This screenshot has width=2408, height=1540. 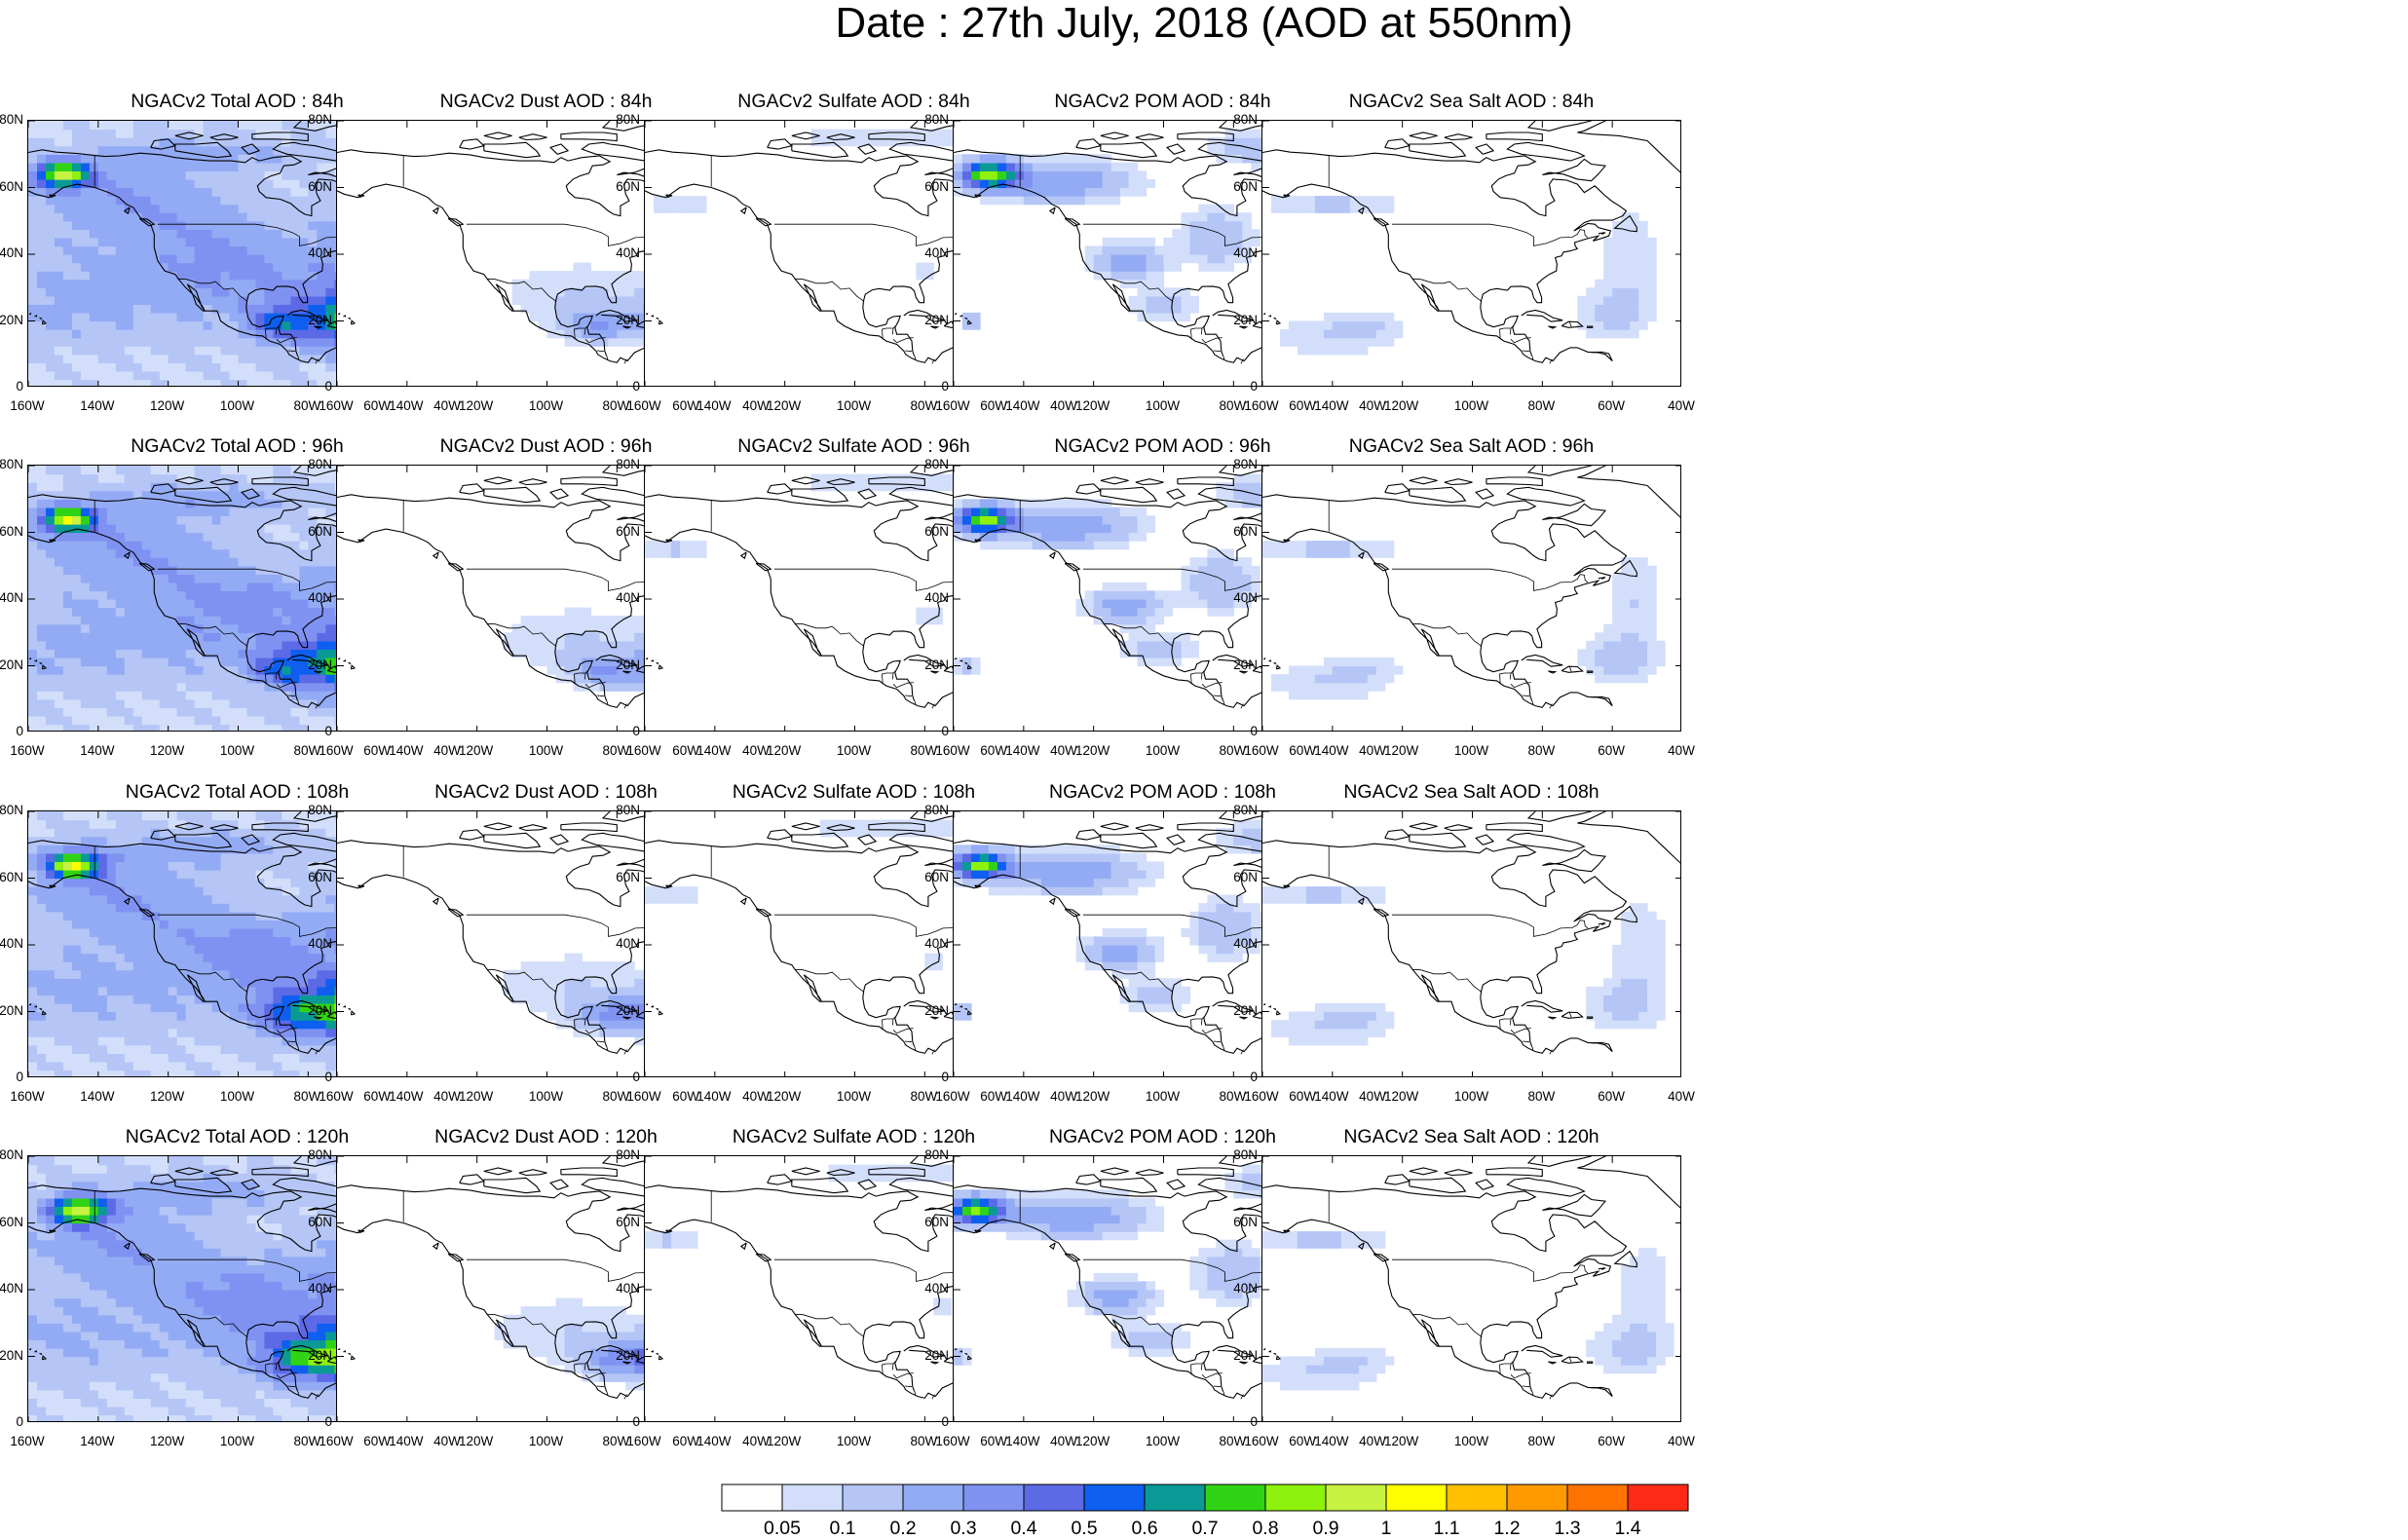 I want to click on lat-tick-label: 80N, so click(x=314, y=464).